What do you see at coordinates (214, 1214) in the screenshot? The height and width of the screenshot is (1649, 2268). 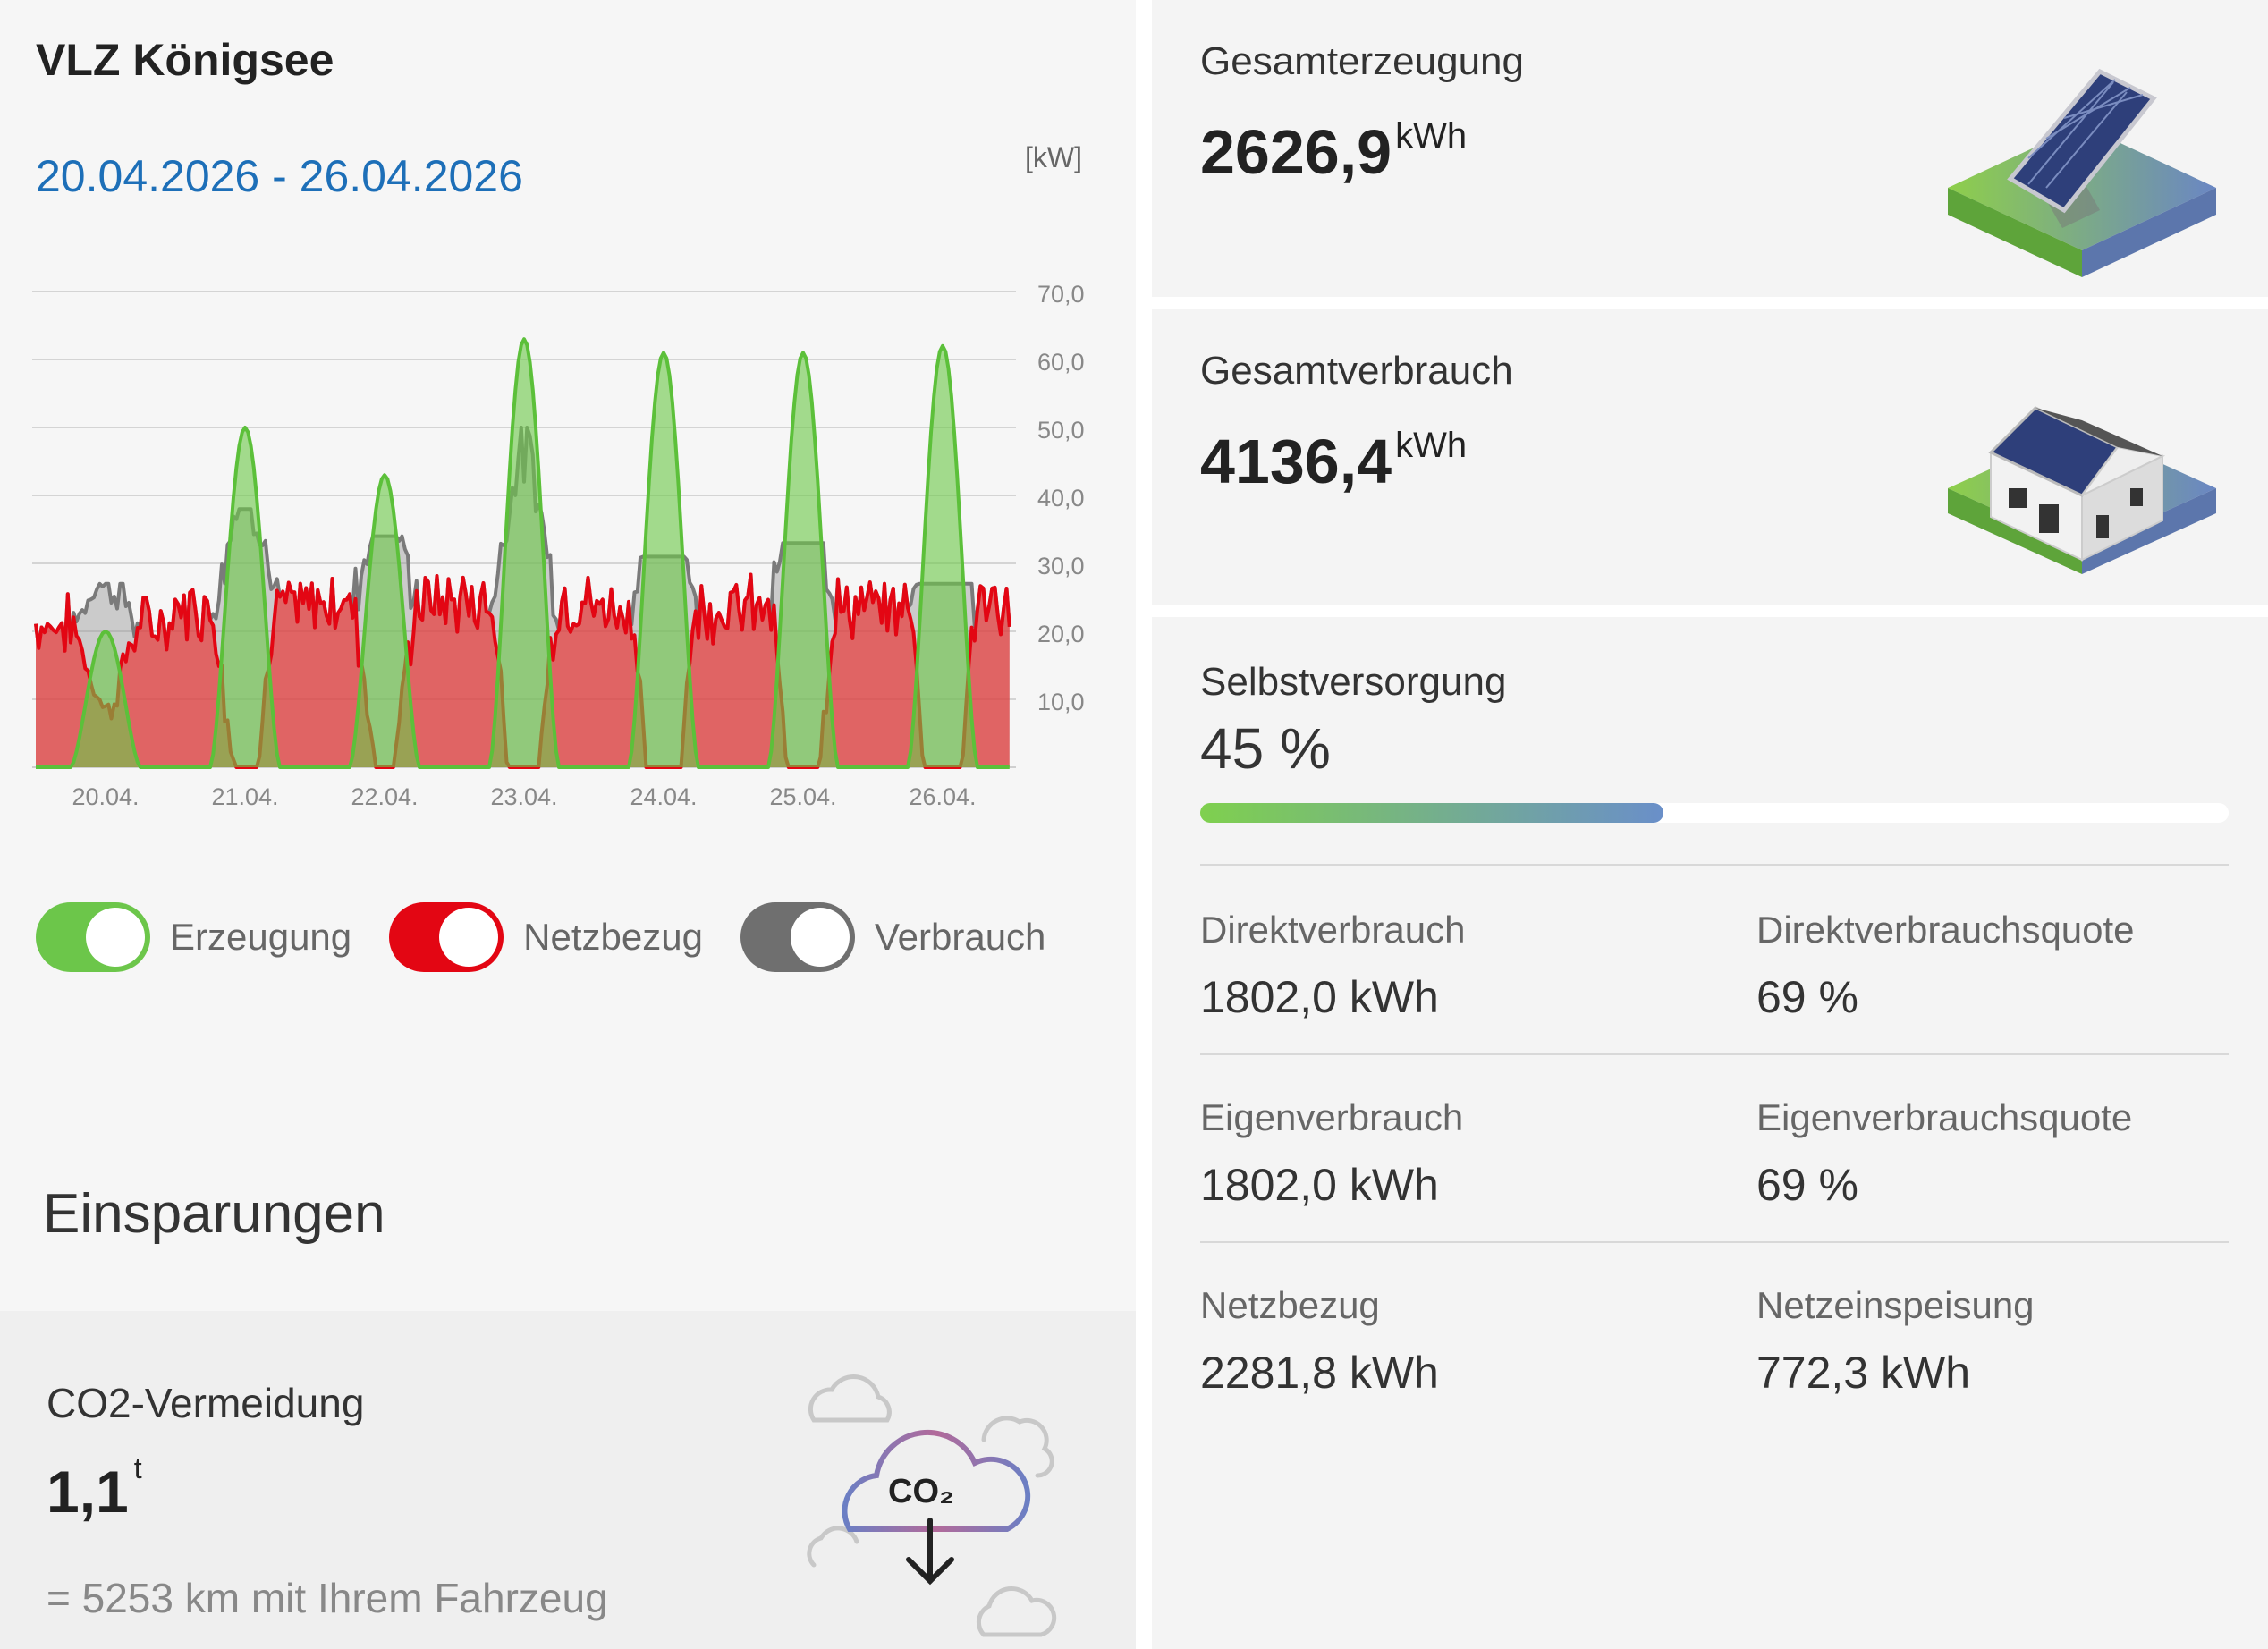 I see `savings-section-title: Einsparungen` at bounding box center [214, 1214].